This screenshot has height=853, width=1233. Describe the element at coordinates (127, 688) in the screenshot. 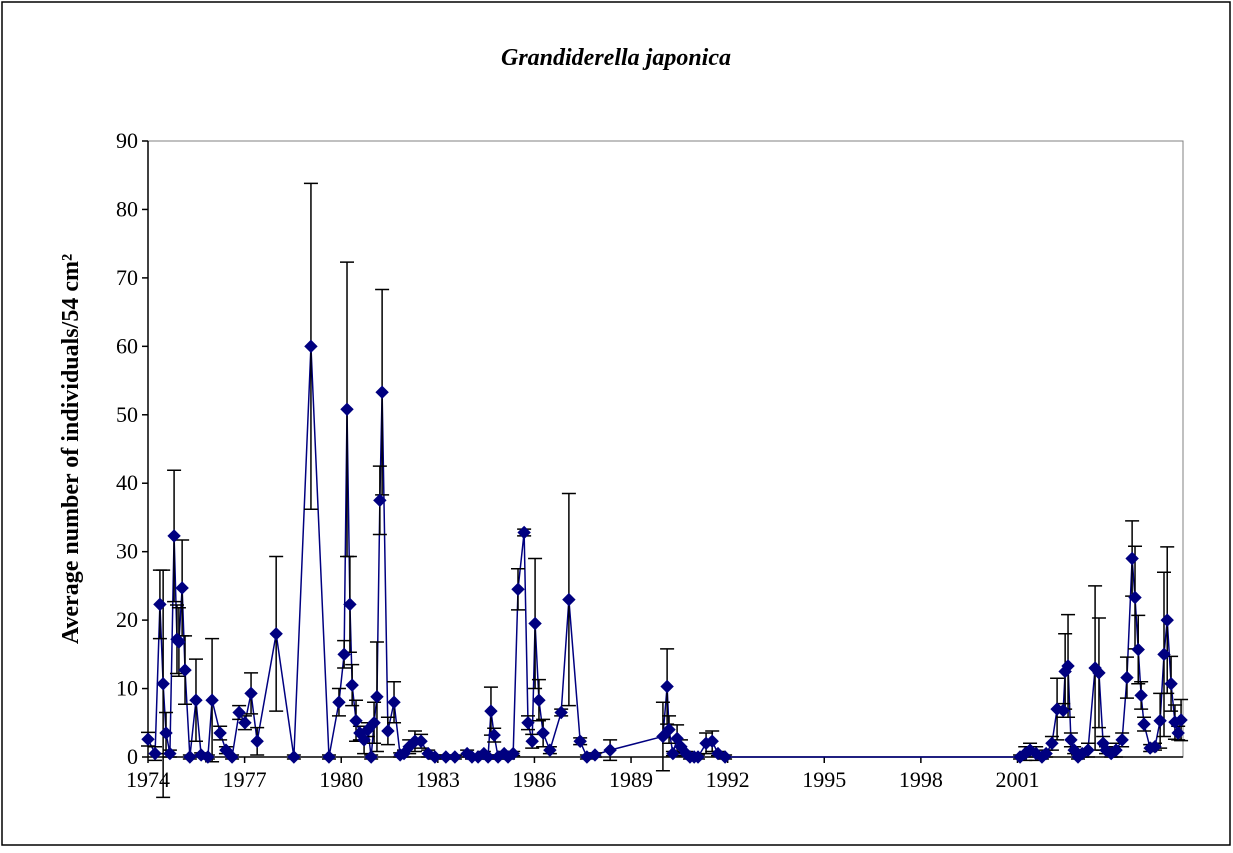

I see `y-tick-label: 10` at that location.